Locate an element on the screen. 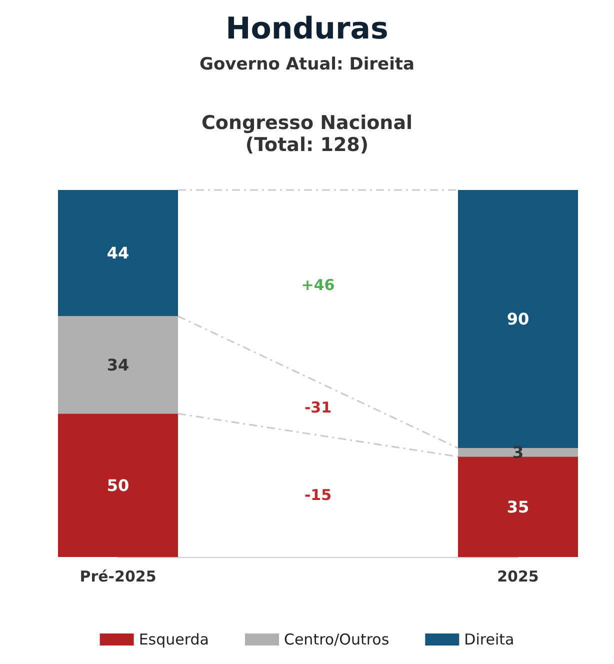 The image size is (614, 664). data-label: 3 is located at coordinates (518, 452).